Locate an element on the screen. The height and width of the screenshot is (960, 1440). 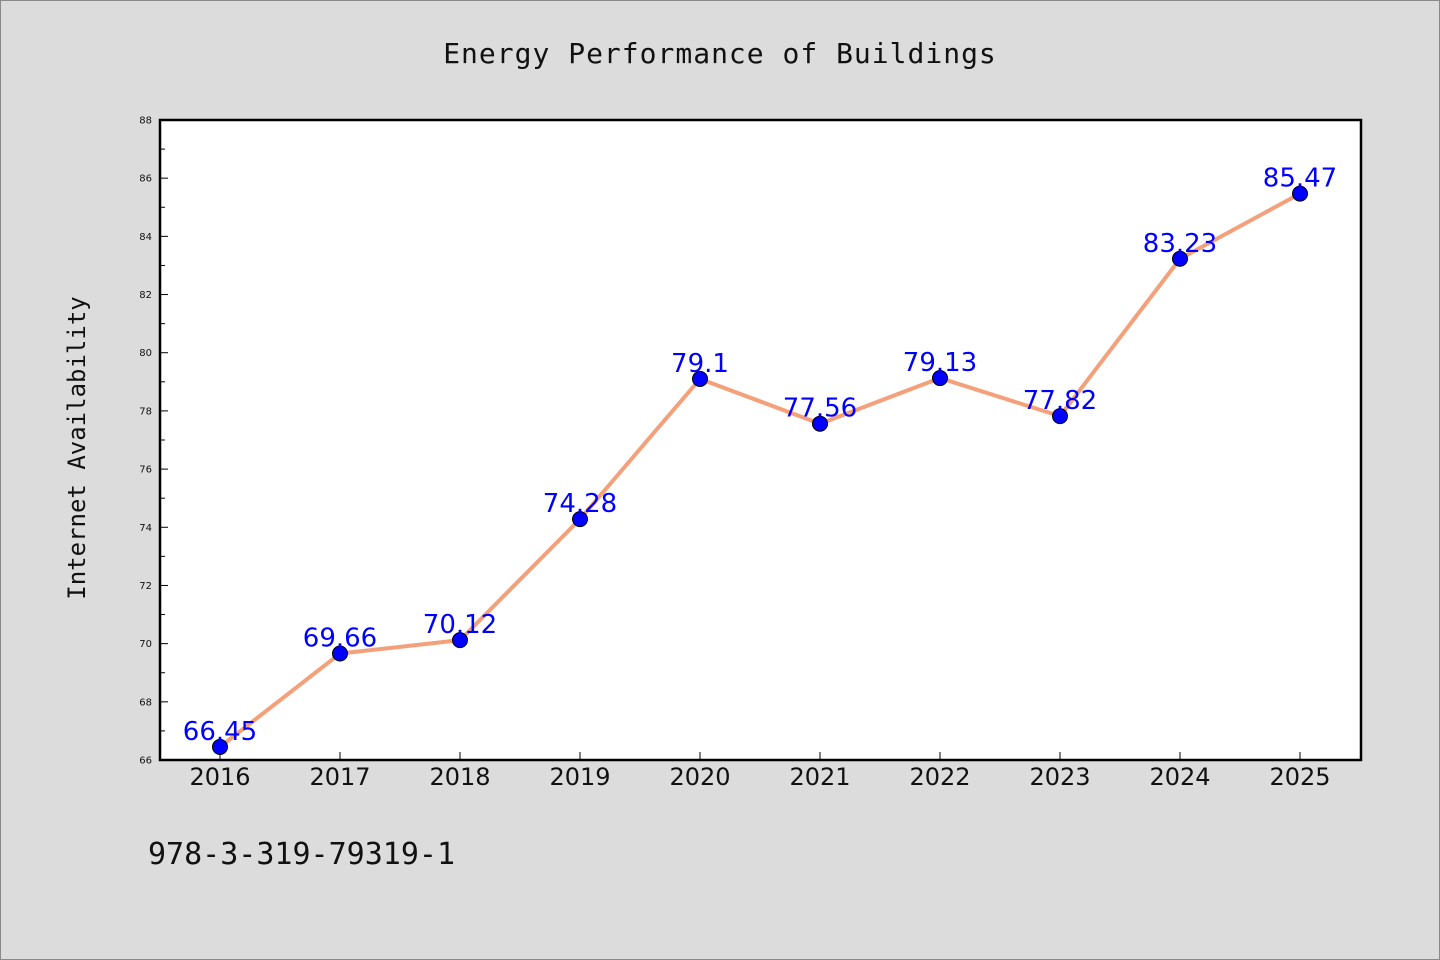
isbn-text: 978-3-319-79319-1 is located at coordinates (301, 854).